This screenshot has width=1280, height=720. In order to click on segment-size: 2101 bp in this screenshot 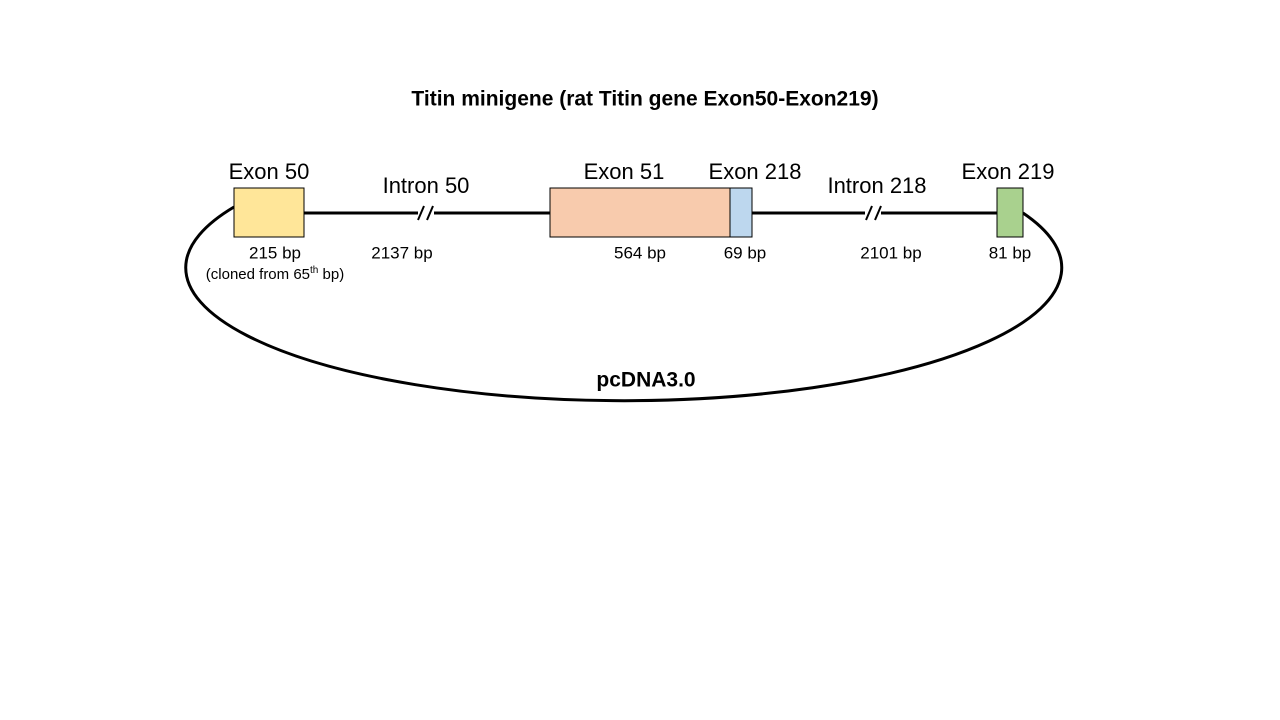, I will do `click(890, 252)`.